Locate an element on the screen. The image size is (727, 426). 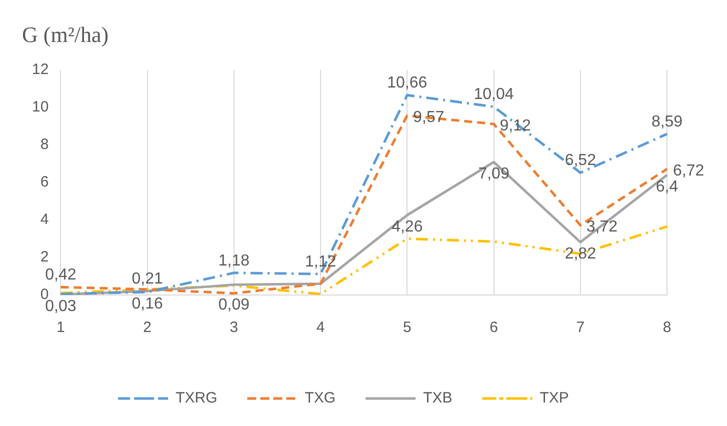
data-label: 10,04 is located at coordinates (494, 95).